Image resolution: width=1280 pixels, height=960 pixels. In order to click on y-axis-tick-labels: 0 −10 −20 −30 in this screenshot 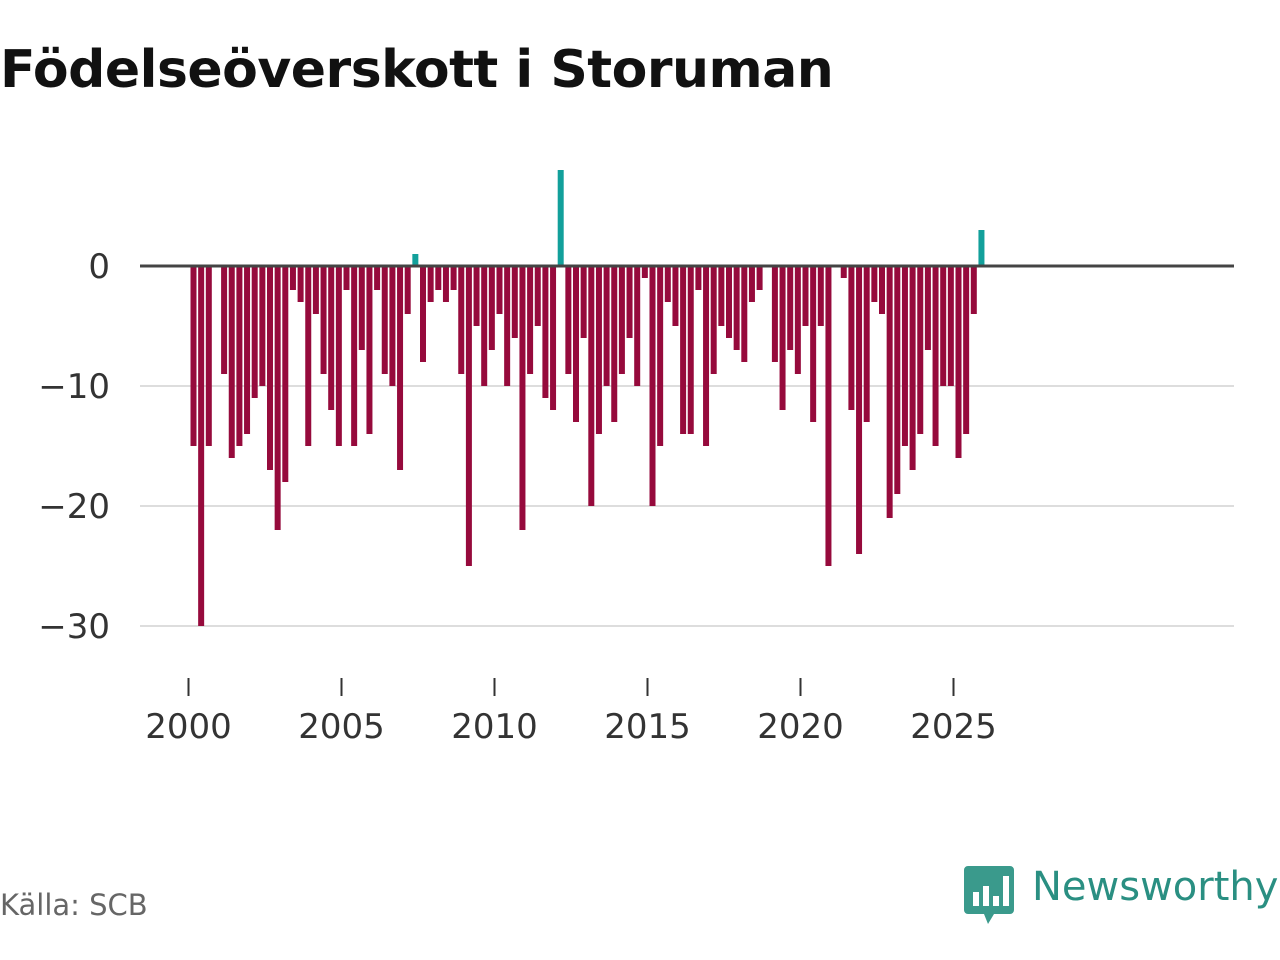, I will do `click(74, 447)`.